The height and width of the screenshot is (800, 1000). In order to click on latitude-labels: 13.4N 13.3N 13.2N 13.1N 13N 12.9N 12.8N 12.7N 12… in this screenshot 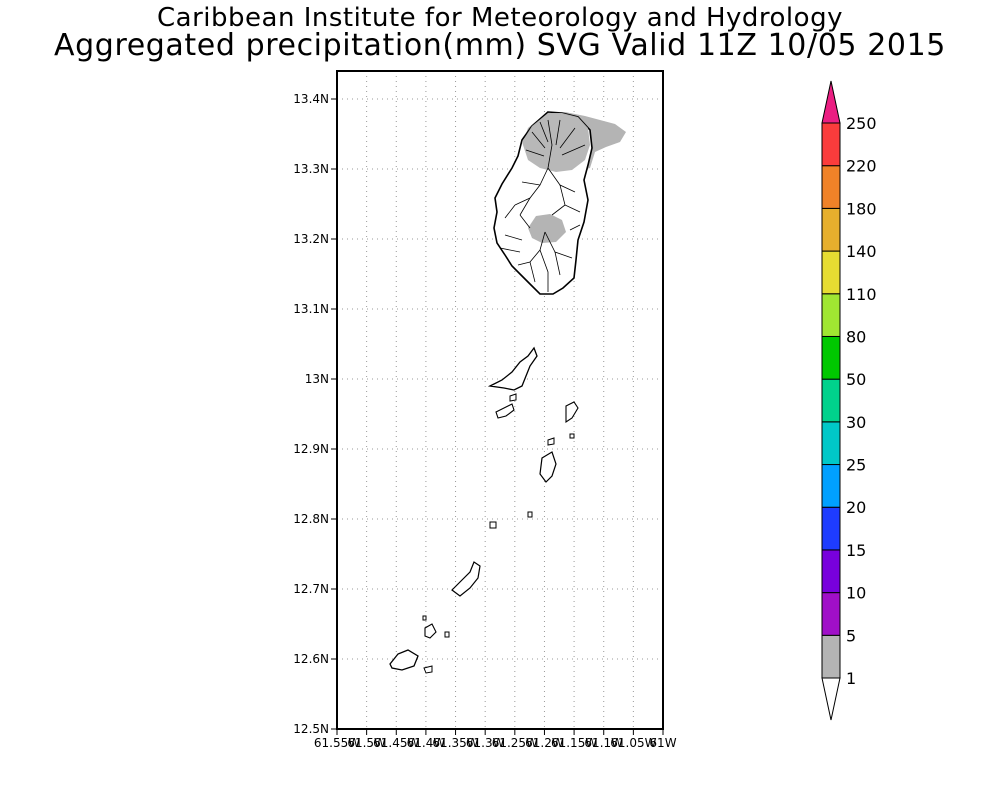, I will do `click(315, 414)`.